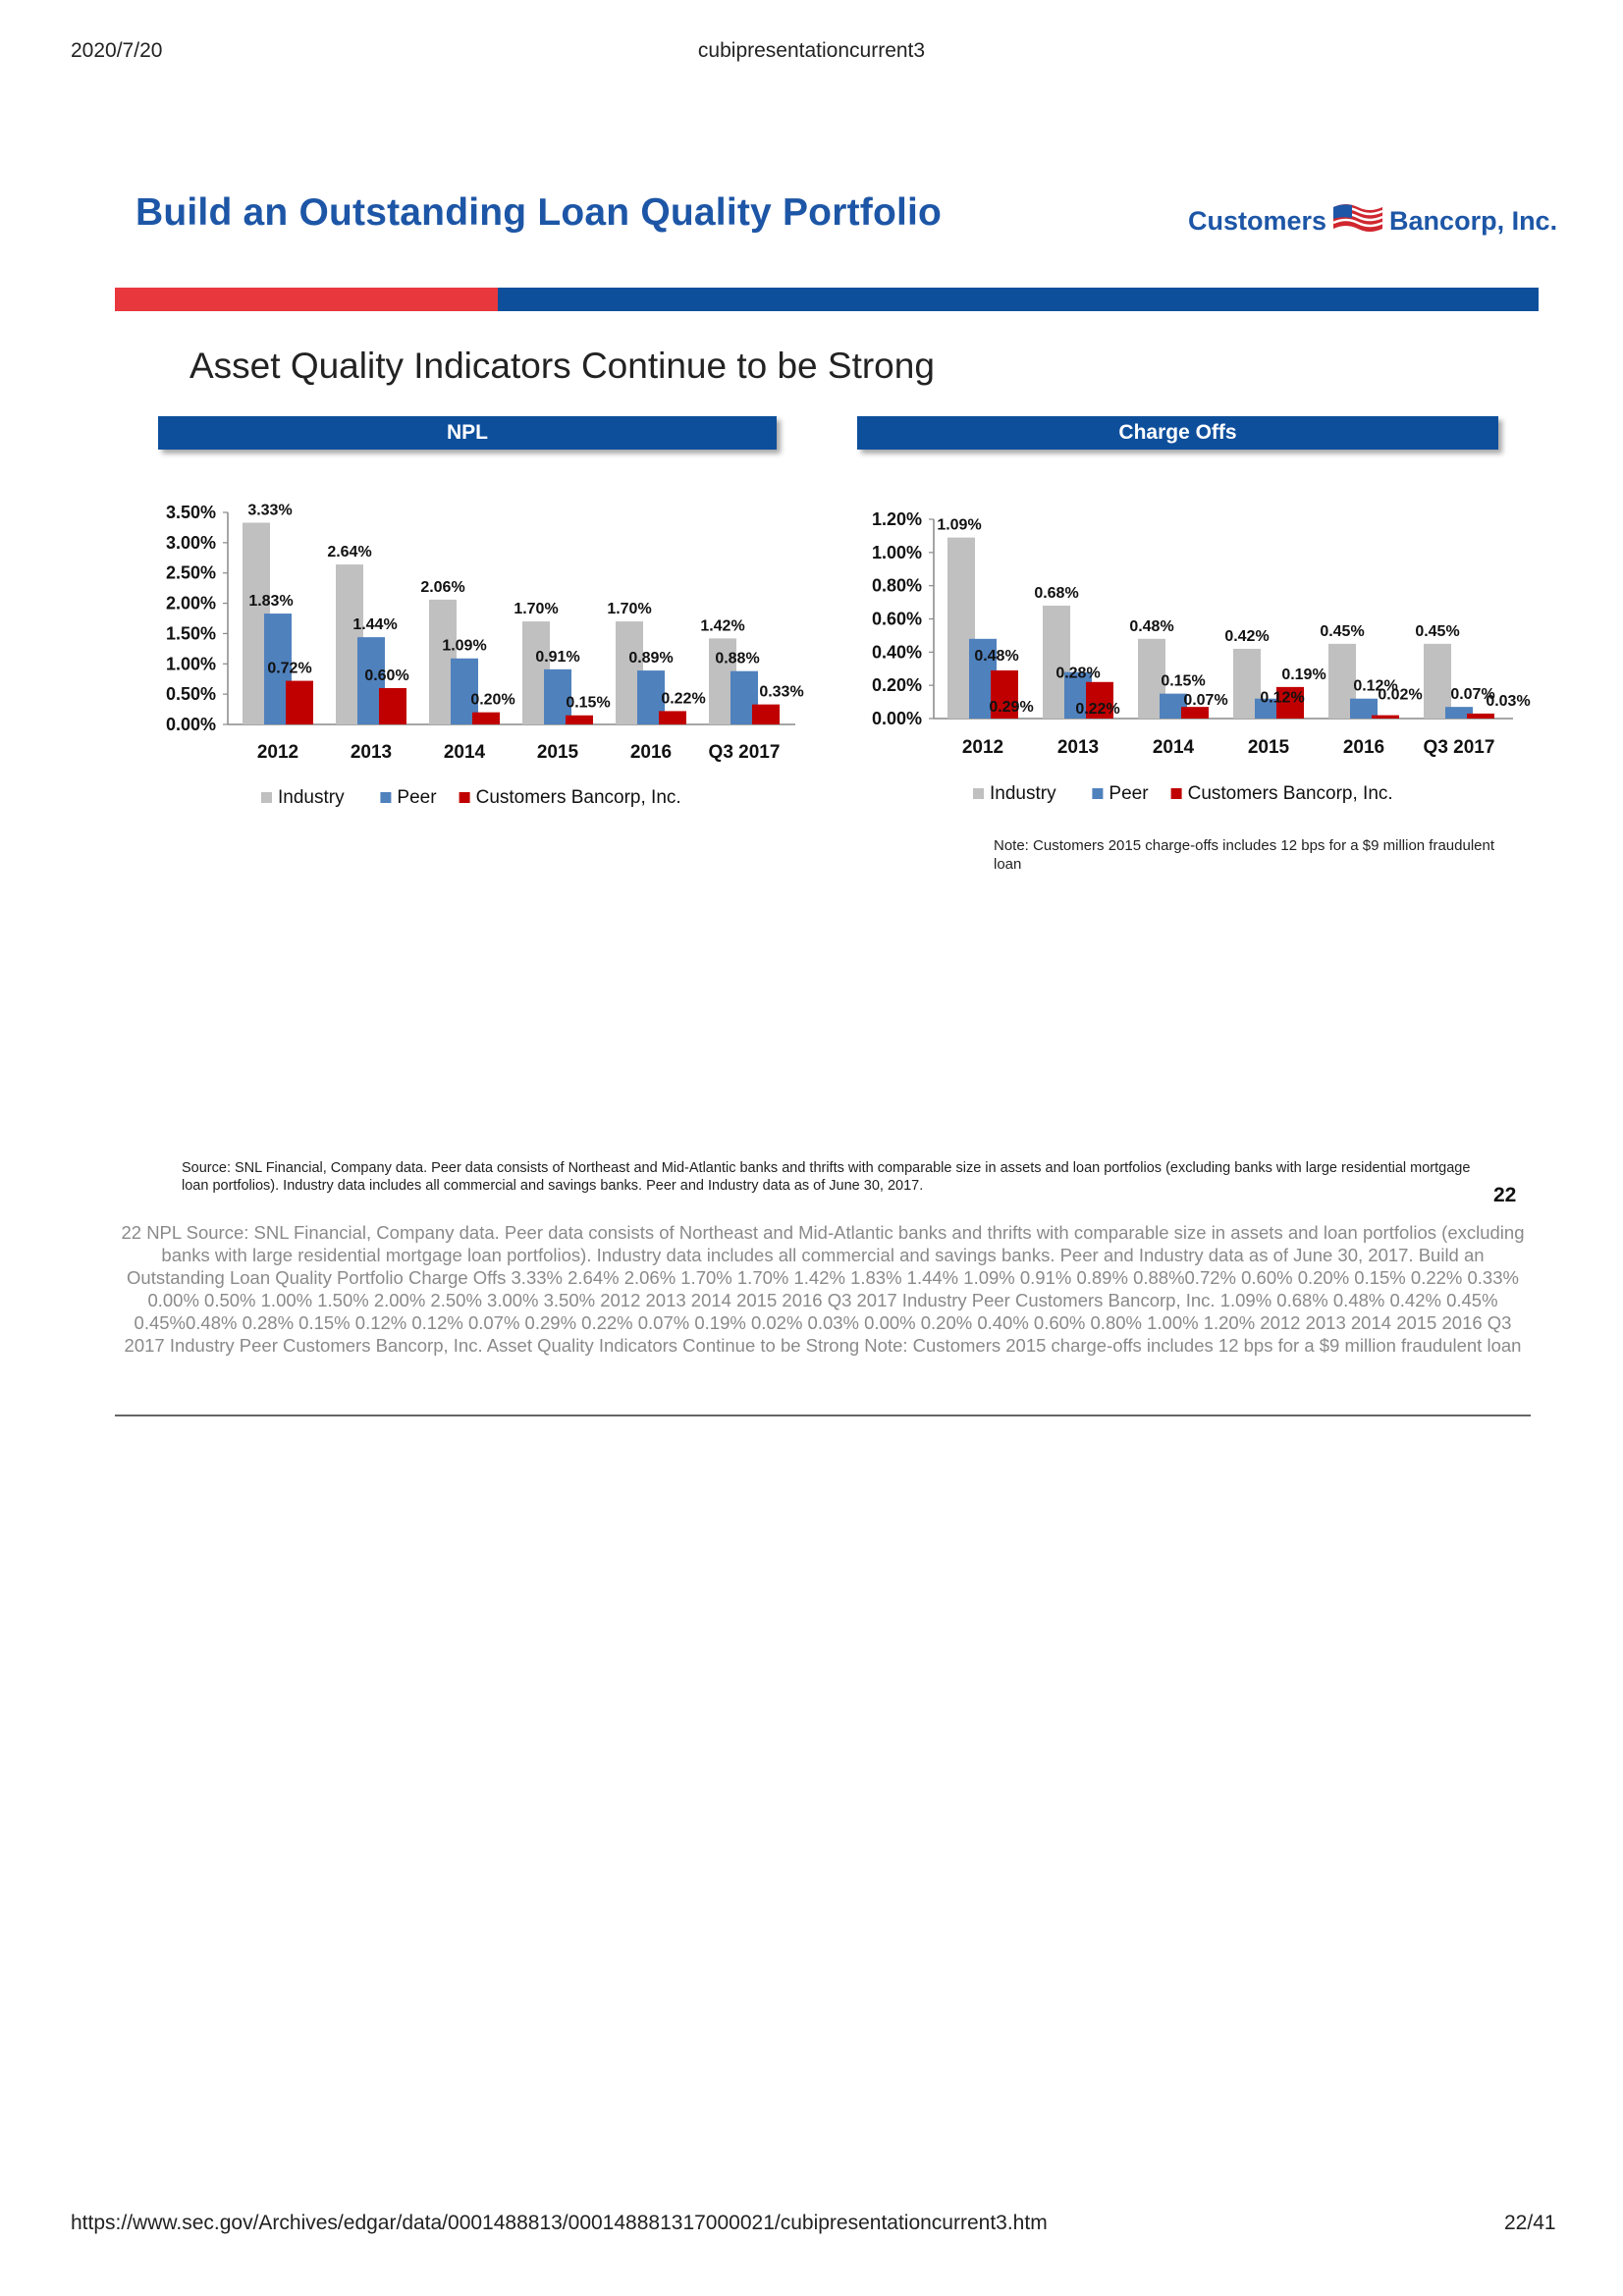  I want to click on co-category-label: 2016, so click(1364, 747).